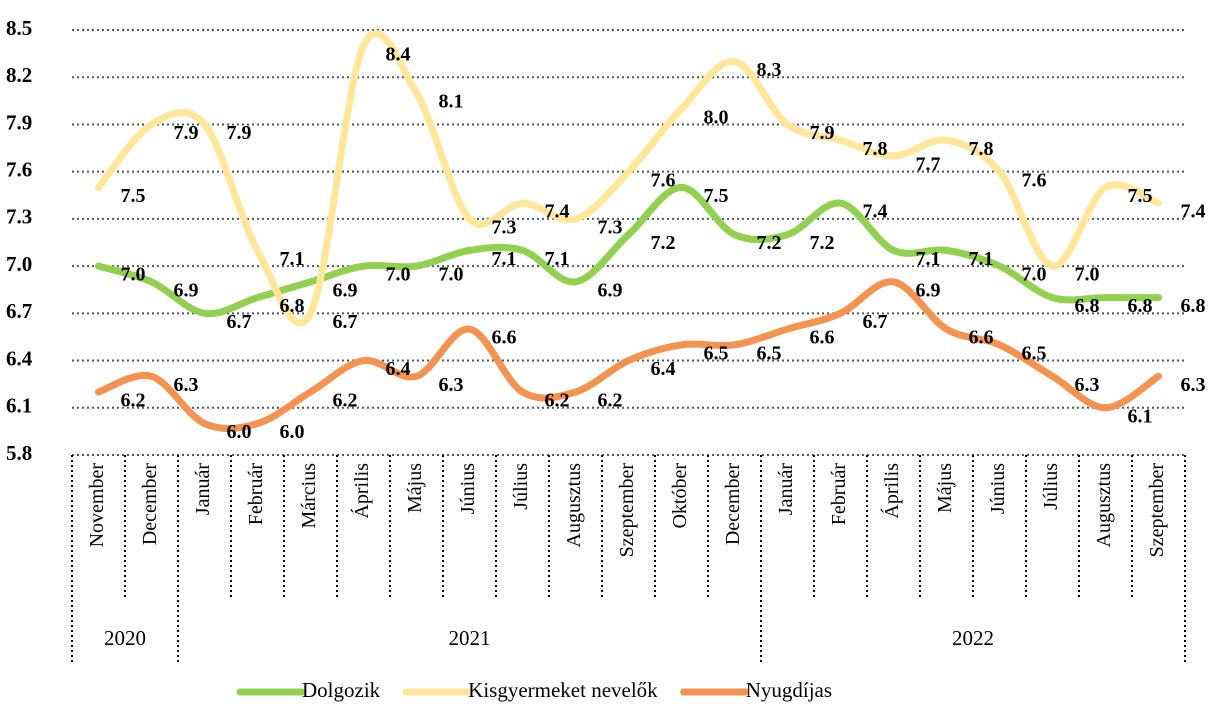 Image resolution: width=1208 pixels, height=708 pixels. I want to click on y-tick-label: 7.0, so click(19, 264).